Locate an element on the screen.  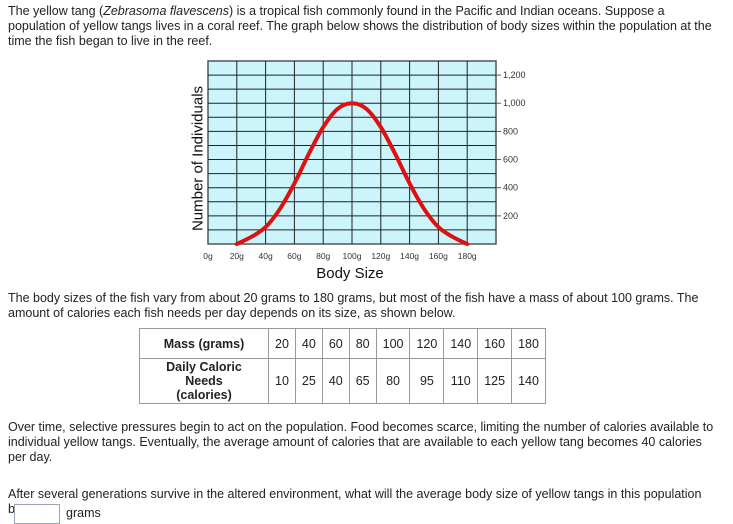
mass-cell: 100 is located at coordinates (393, 344).